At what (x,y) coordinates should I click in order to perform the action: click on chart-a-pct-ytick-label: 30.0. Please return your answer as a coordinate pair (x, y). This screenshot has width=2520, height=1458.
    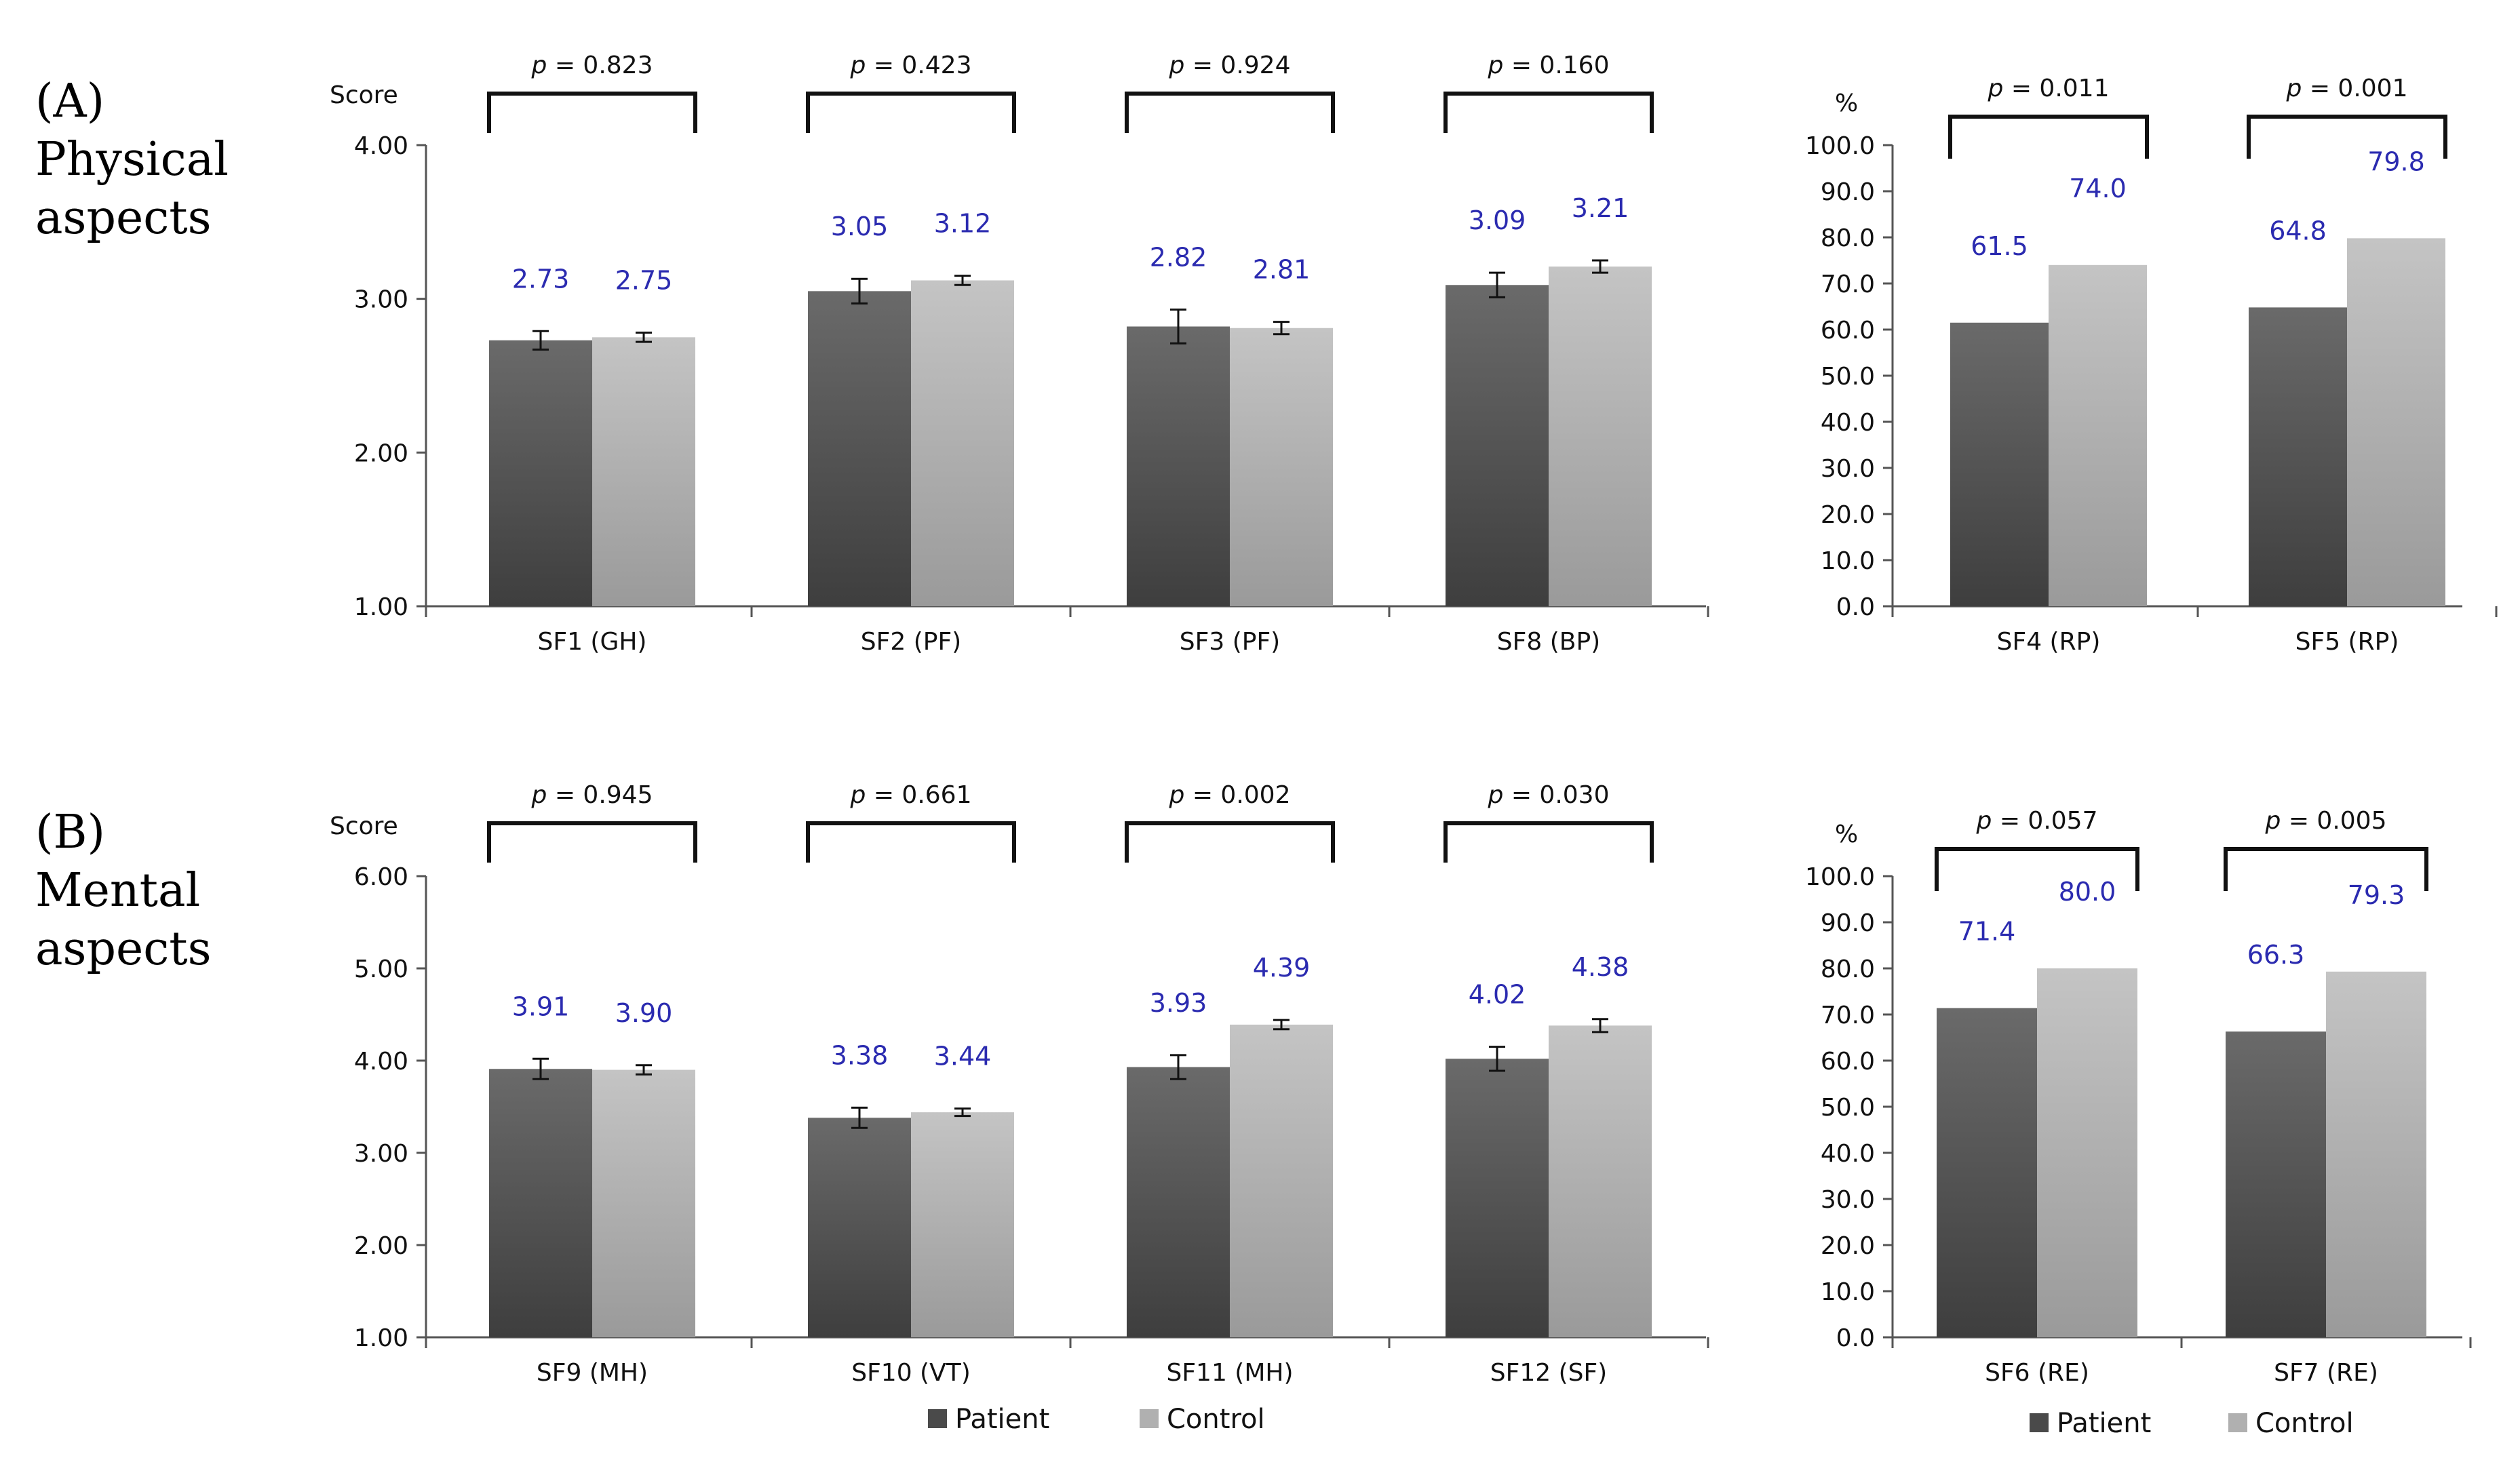
    Looking at the image, I should click on (1848, 469).